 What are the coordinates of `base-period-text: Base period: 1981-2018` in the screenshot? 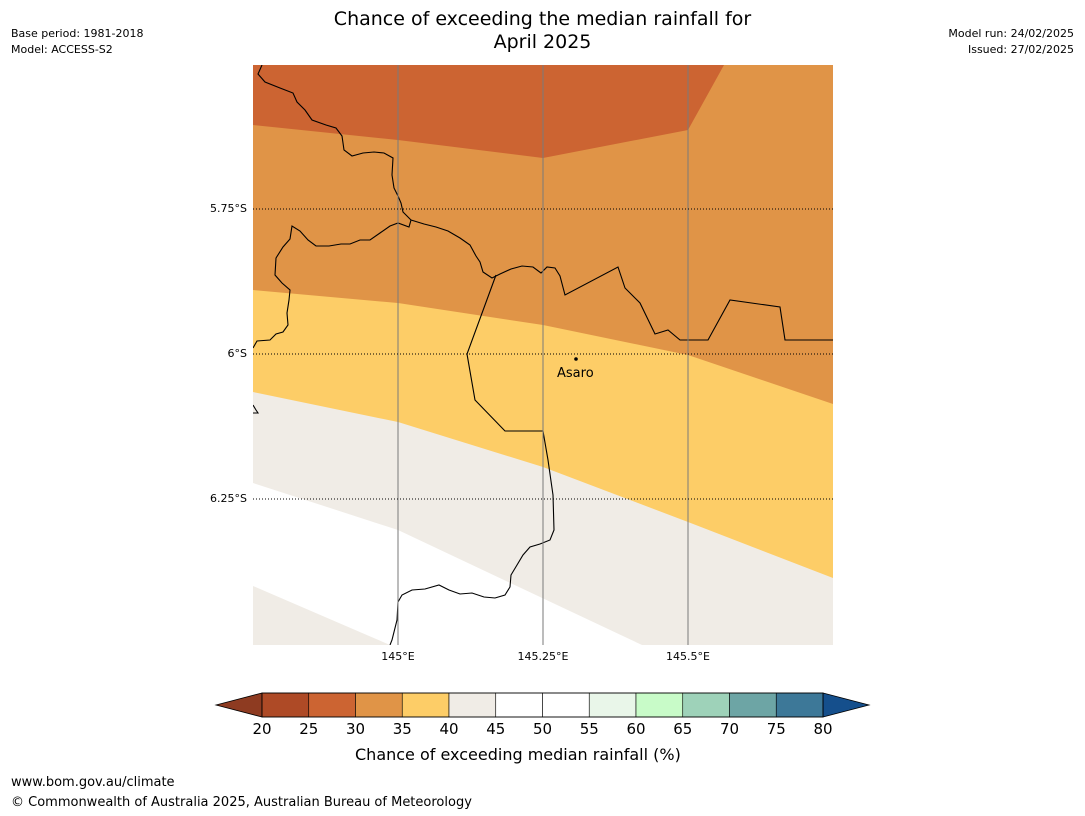 It's located at (77, 33).